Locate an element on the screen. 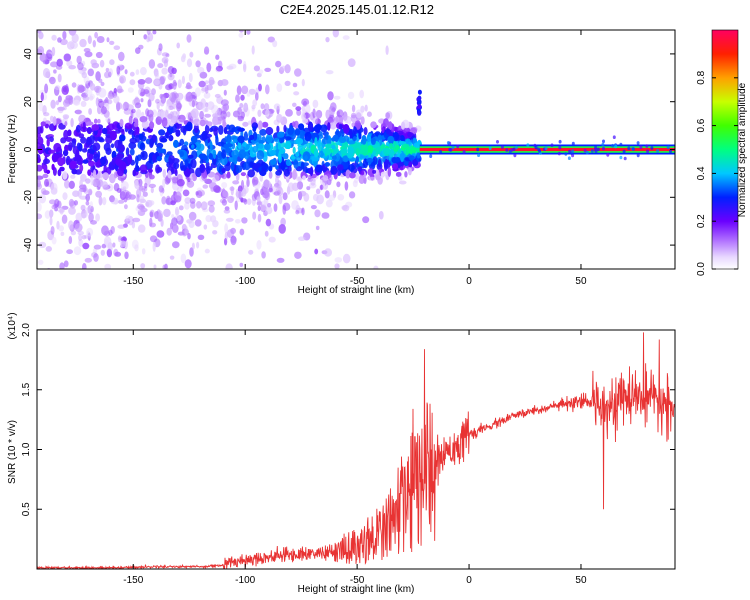 Image resolution: width=750 pixels, height=600 pixels. spectrogram-y-tick-label: 40 is located at coordinates (28, 54).